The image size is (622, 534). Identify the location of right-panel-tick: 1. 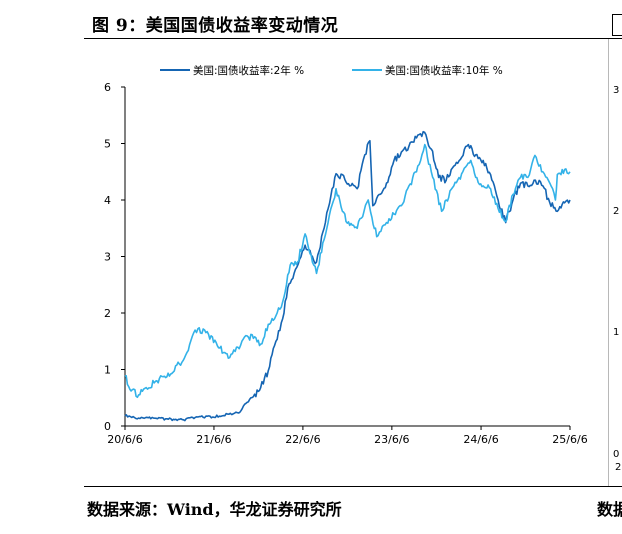
(616, 332).